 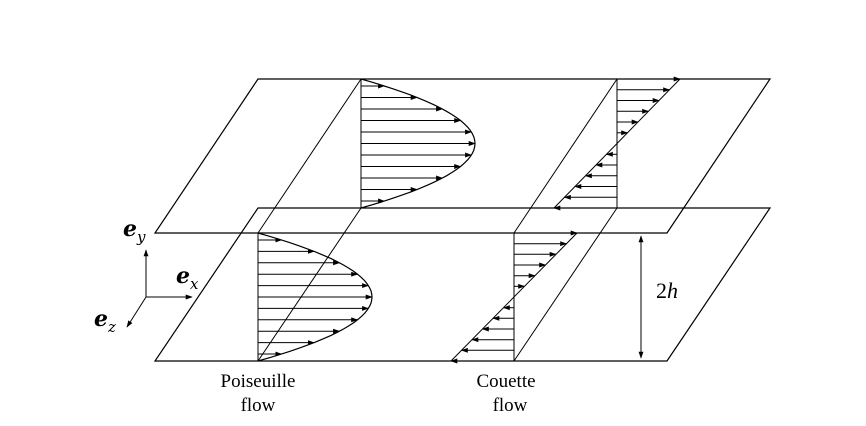 I want to click on poiseuille-caption-line2: flow, so click(x=258, y=405).